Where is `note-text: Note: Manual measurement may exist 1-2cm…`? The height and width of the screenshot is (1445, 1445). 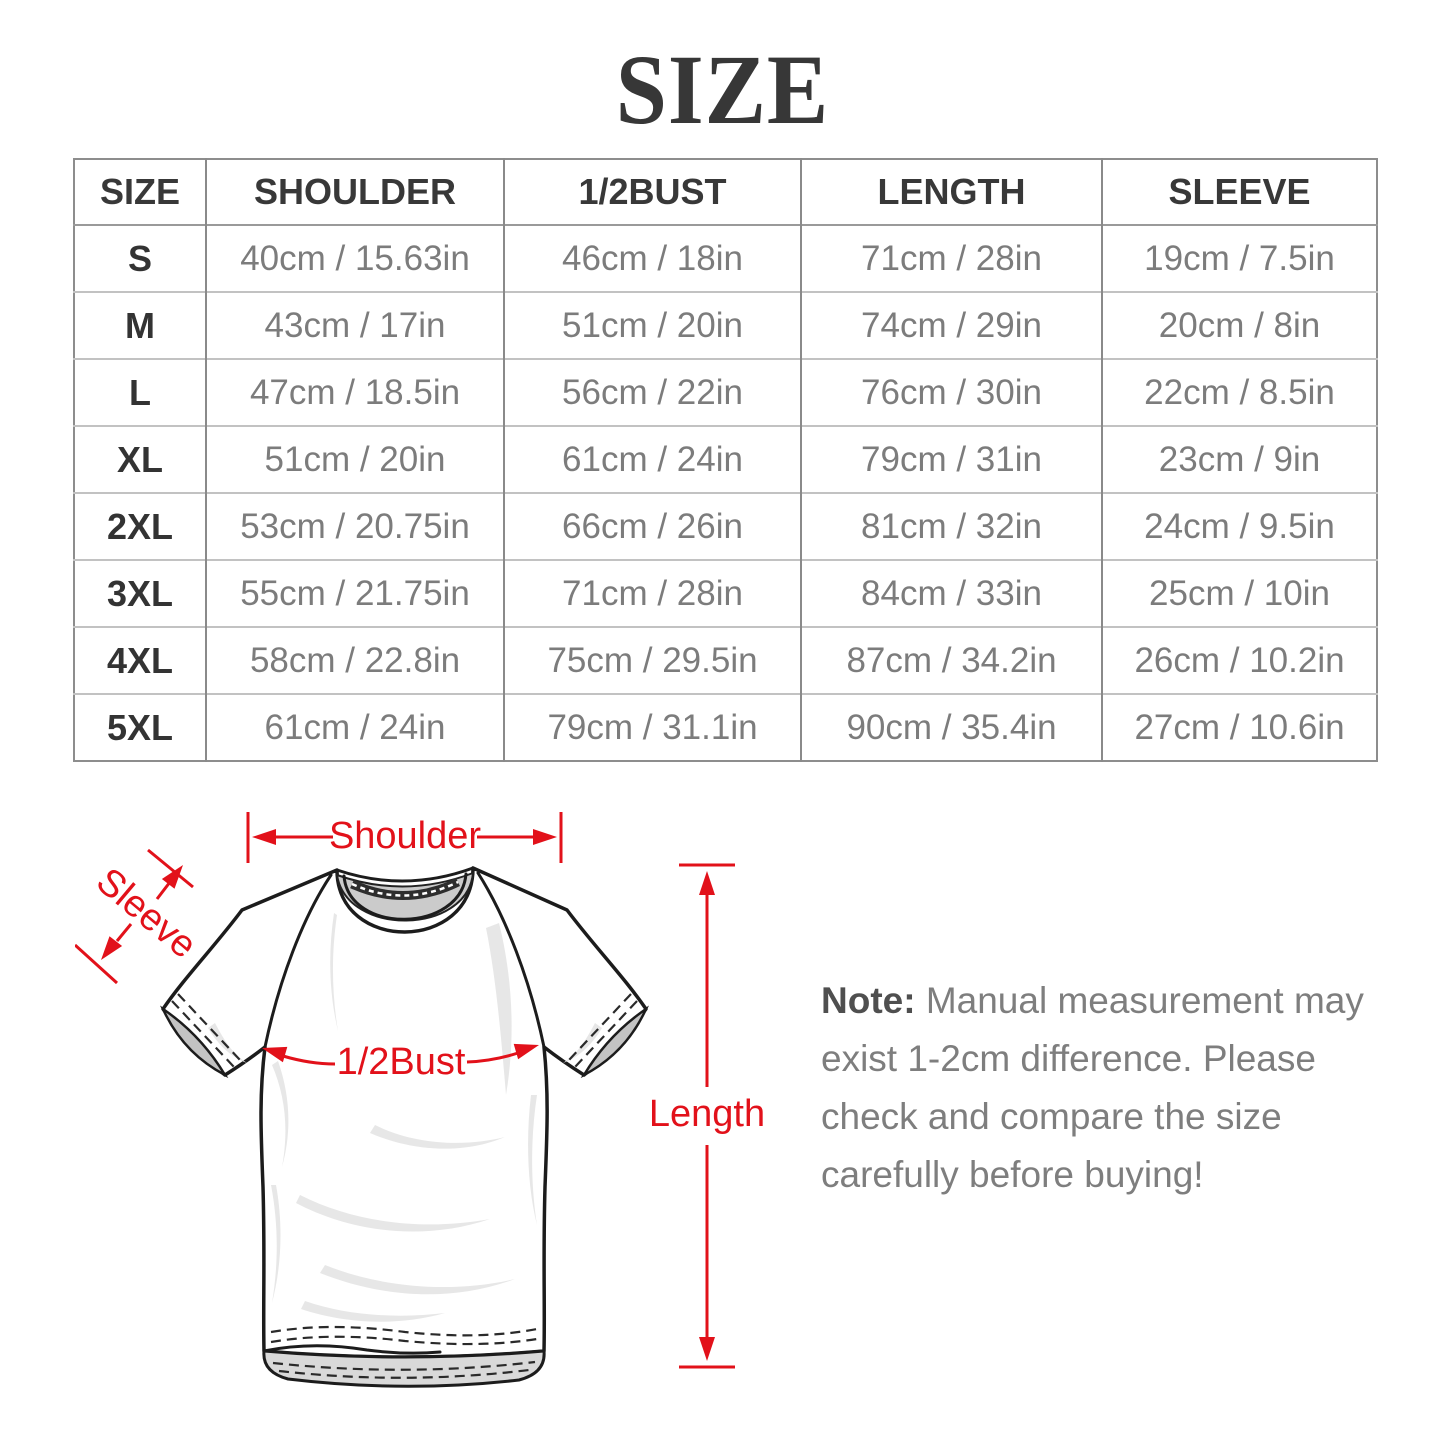
note-text: Note: Manual measurement may exist 1-2cm… is located at coordinates (1111, 1088).